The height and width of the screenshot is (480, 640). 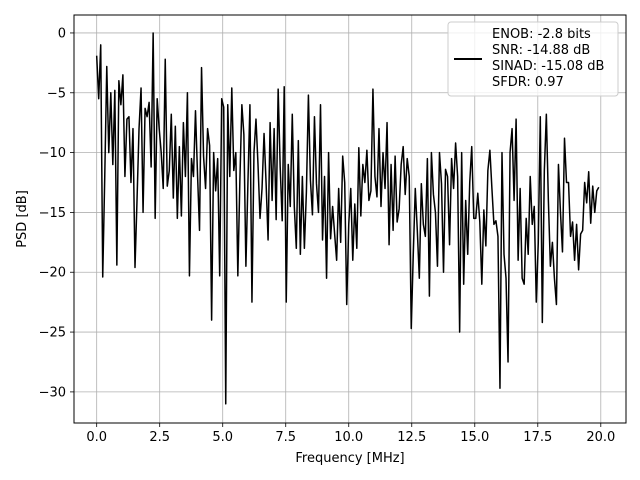 I want to click on x-tick-label: 20.0, so click(x=600, y=437).